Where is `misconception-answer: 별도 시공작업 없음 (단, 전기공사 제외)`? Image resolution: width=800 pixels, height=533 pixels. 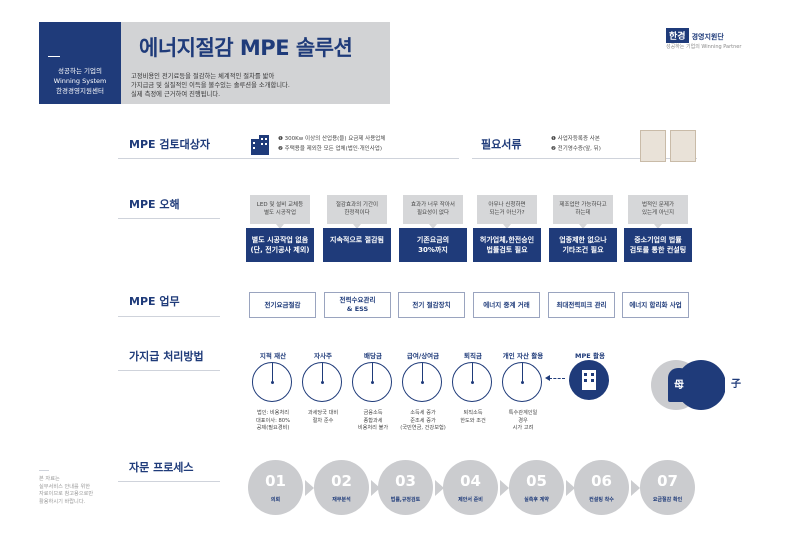
misconception-answer: 별도 시공작업 없음 (단, 전기공사 제외) is located at coordinates (280, 245).